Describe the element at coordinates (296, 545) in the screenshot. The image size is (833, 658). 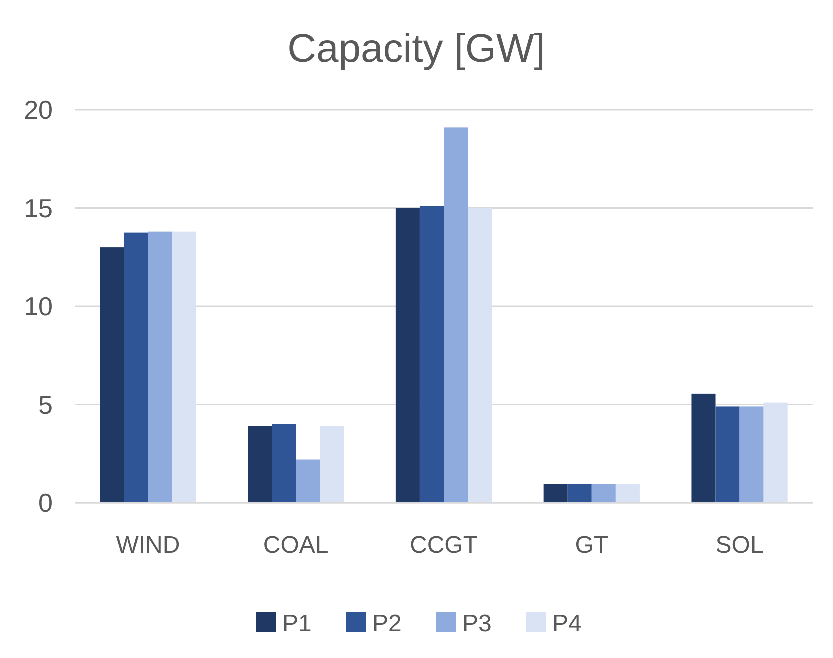
I see `x-tick-label: COAL` at that location.